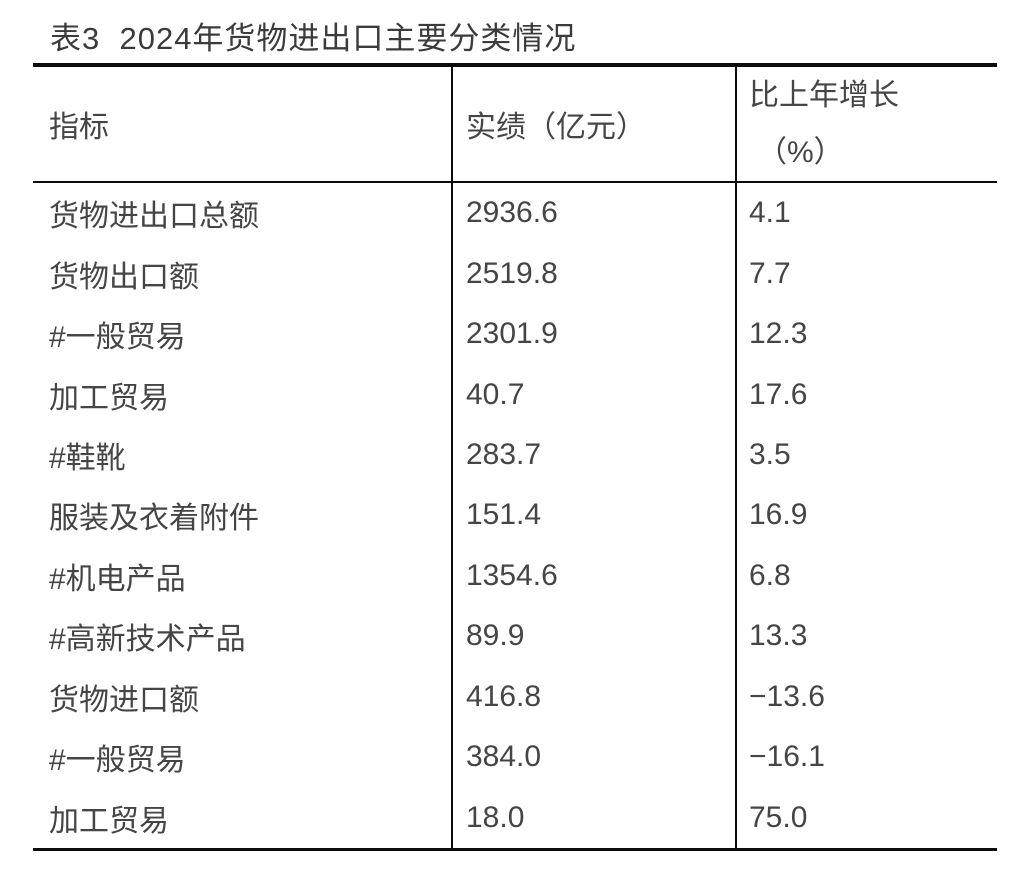 This screenshot has height=874, width=1034. I want to click on growth-cell: 17.6, so click(778, 394).